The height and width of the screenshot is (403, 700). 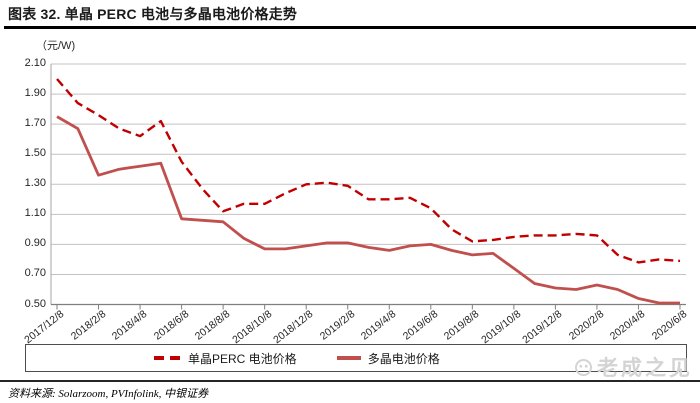 I want to click on y-axis-tick-label: 1.90, so click(x=35, y=93).